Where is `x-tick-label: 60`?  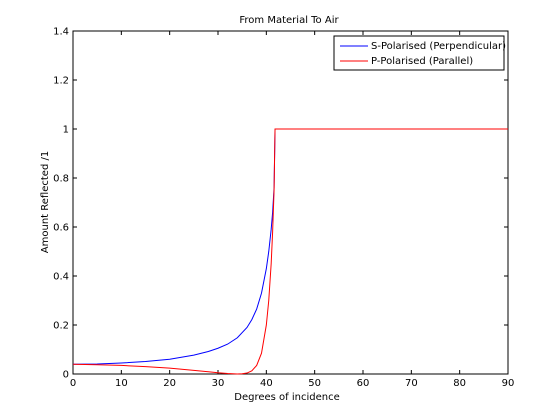 x-tick-label: 60 is located at coordinates (363, 383).